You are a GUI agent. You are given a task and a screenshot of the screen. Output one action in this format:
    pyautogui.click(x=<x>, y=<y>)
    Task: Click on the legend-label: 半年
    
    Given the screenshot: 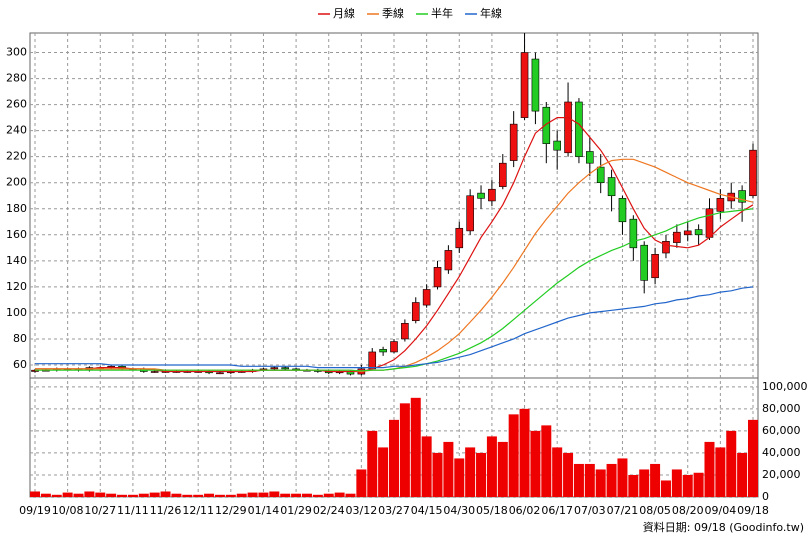 What is the action you would take?
    pyautogui.click(x=442, y=13)
    